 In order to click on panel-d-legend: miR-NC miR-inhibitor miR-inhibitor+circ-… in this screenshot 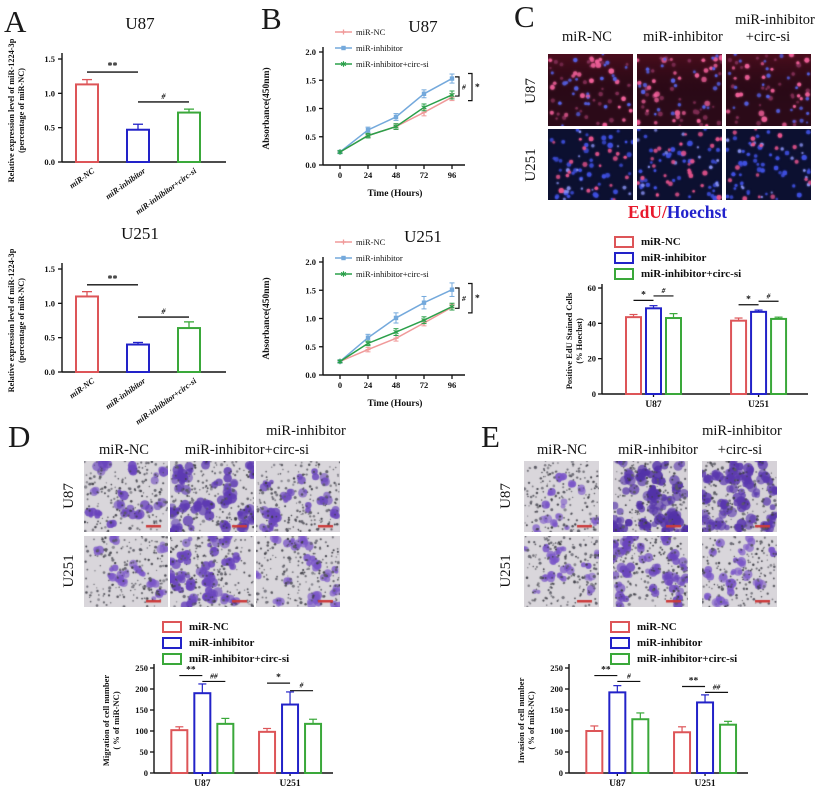, I will do `click(225, 643)`.